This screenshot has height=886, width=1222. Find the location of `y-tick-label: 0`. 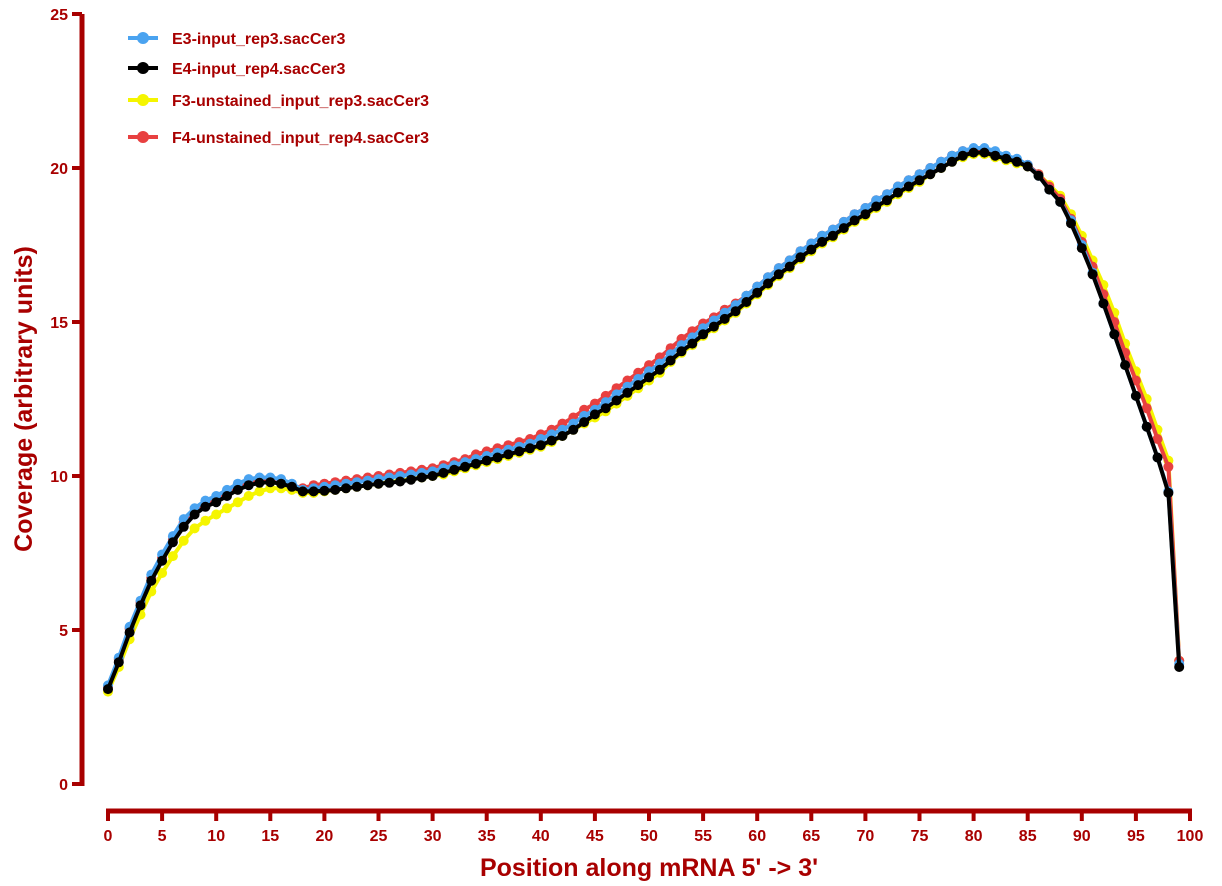

y-tick-label: 0 is located at coordinates (63, 785).